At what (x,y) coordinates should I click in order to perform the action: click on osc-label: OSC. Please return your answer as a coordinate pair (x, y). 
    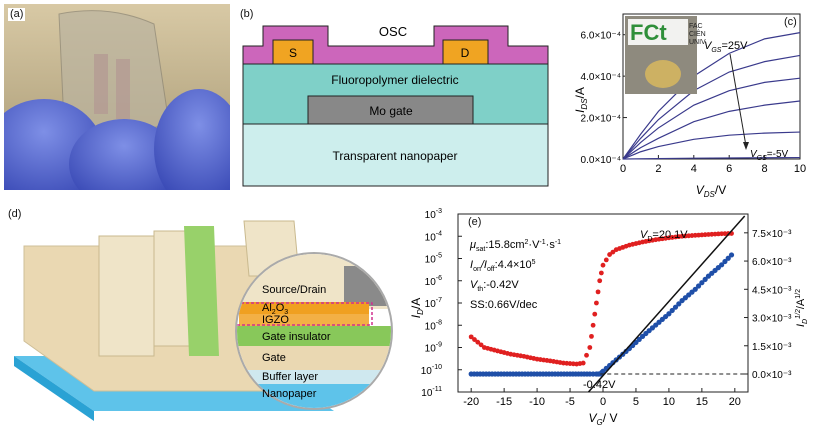
    Looking at the image, I should click on (393, 31).